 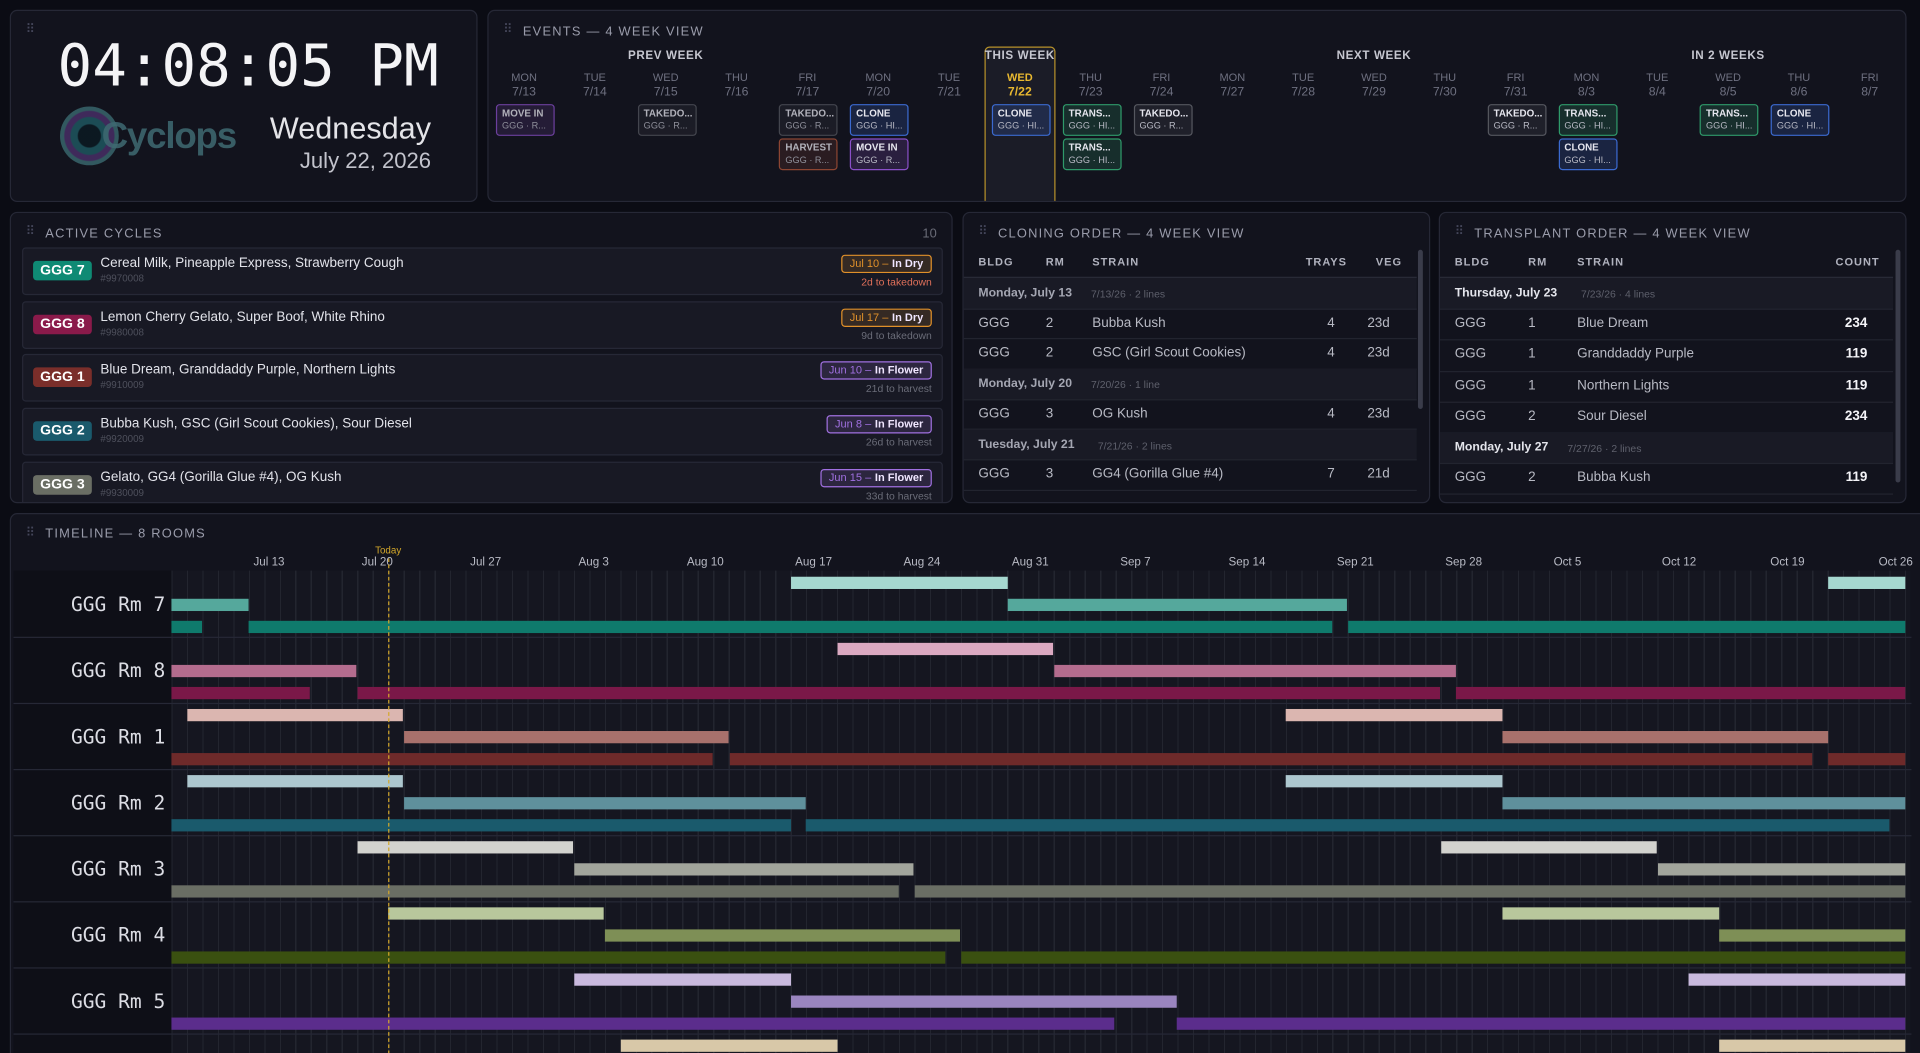 What do you see at coordinates (1618, 293) in the screenshot?
I see `group-summary: 7/23/26 · 4 lines` at bounding box center [1618, 293].